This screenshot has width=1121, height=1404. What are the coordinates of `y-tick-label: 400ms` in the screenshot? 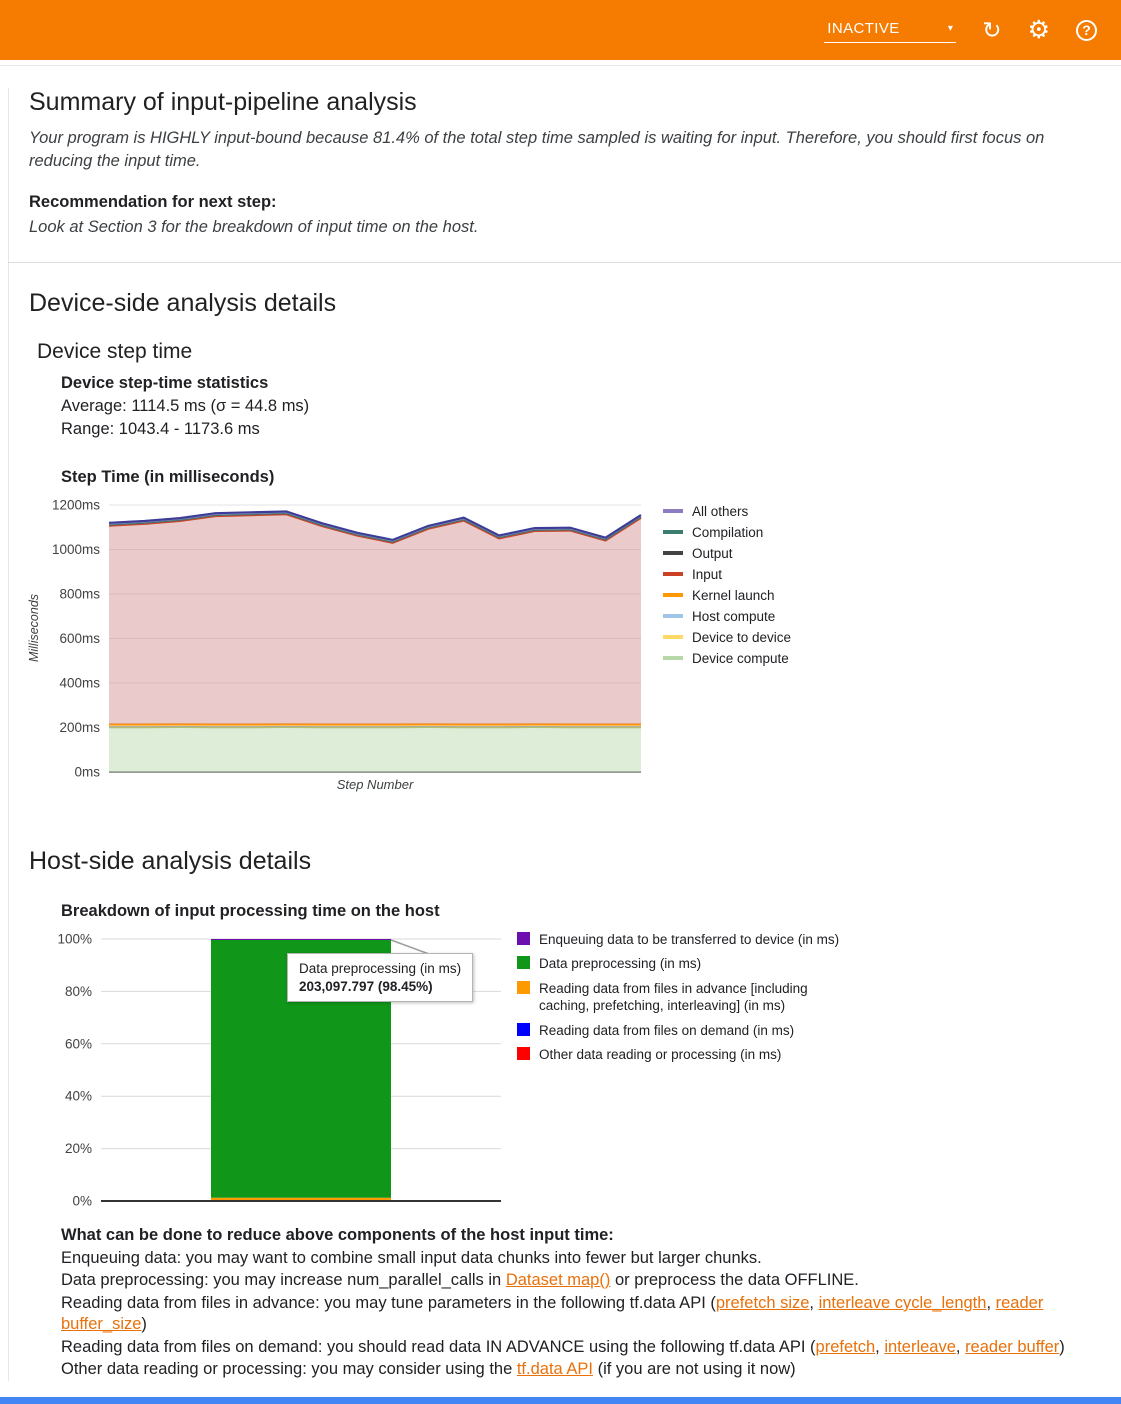 It's located at (79, 682).